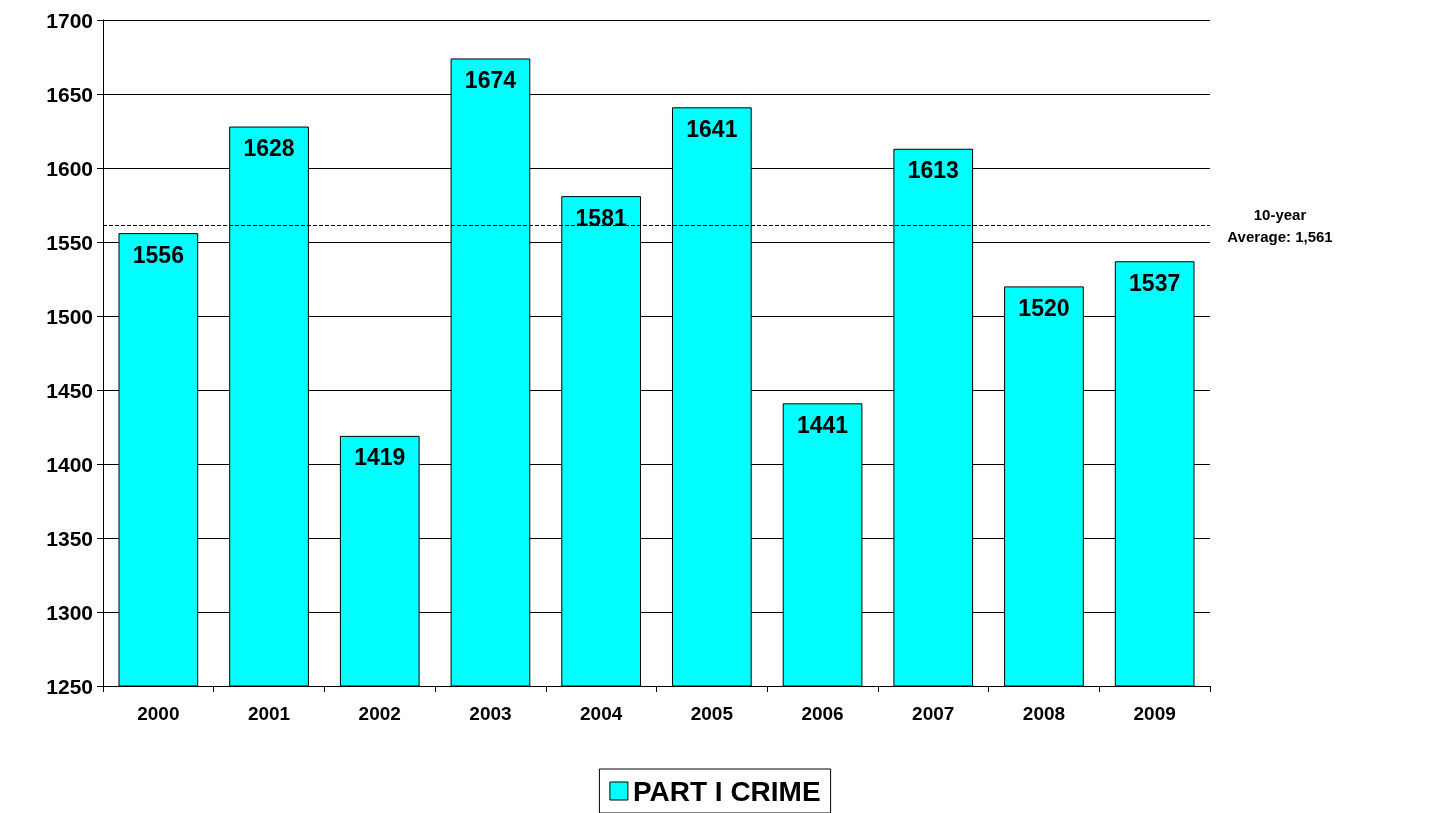 This screenshot has width=1430, height=813. What do you see at coordinates (601, 713) in the screenshot?
I see `x-tick-label: 2004` at bounding box center [601, 713].